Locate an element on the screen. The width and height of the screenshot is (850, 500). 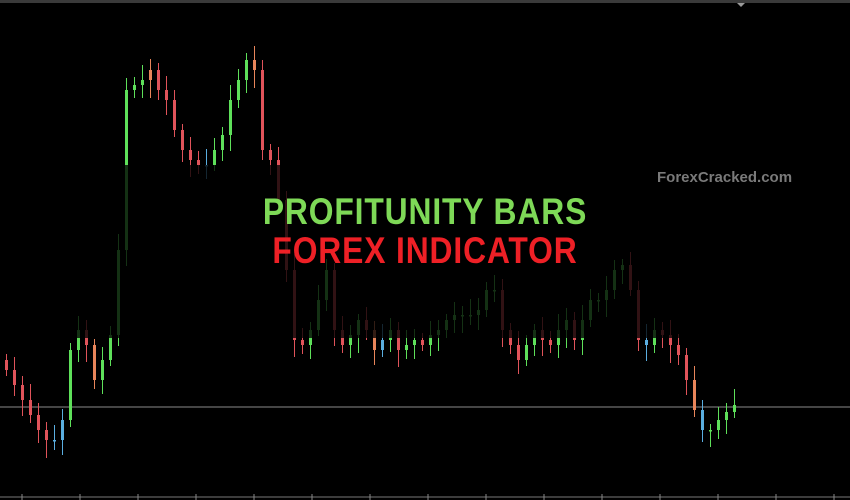
title-profitunity-bars: PROFITUNITY BARS is located at coordinates (425, 211).